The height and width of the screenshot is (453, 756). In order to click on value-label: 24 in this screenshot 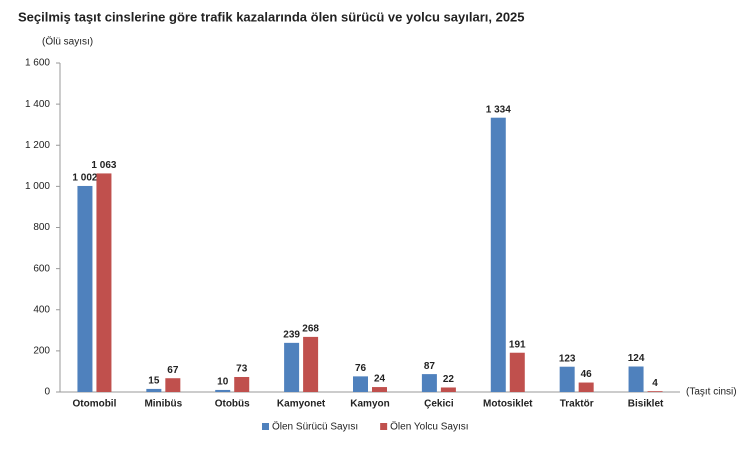, I will do `click(380, 379)`.